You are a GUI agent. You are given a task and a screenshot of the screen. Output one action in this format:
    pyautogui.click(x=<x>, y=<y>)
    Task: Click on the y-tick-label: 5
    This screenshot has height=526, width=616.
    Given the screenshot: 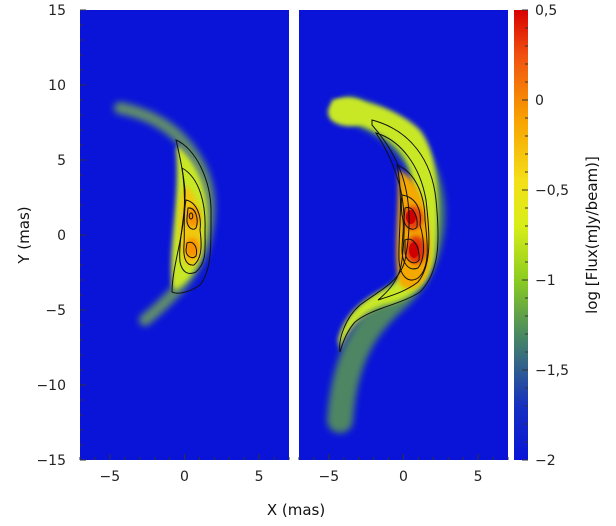 What is the action you would take?
    pyautogui.click(x=61, y=161)
    